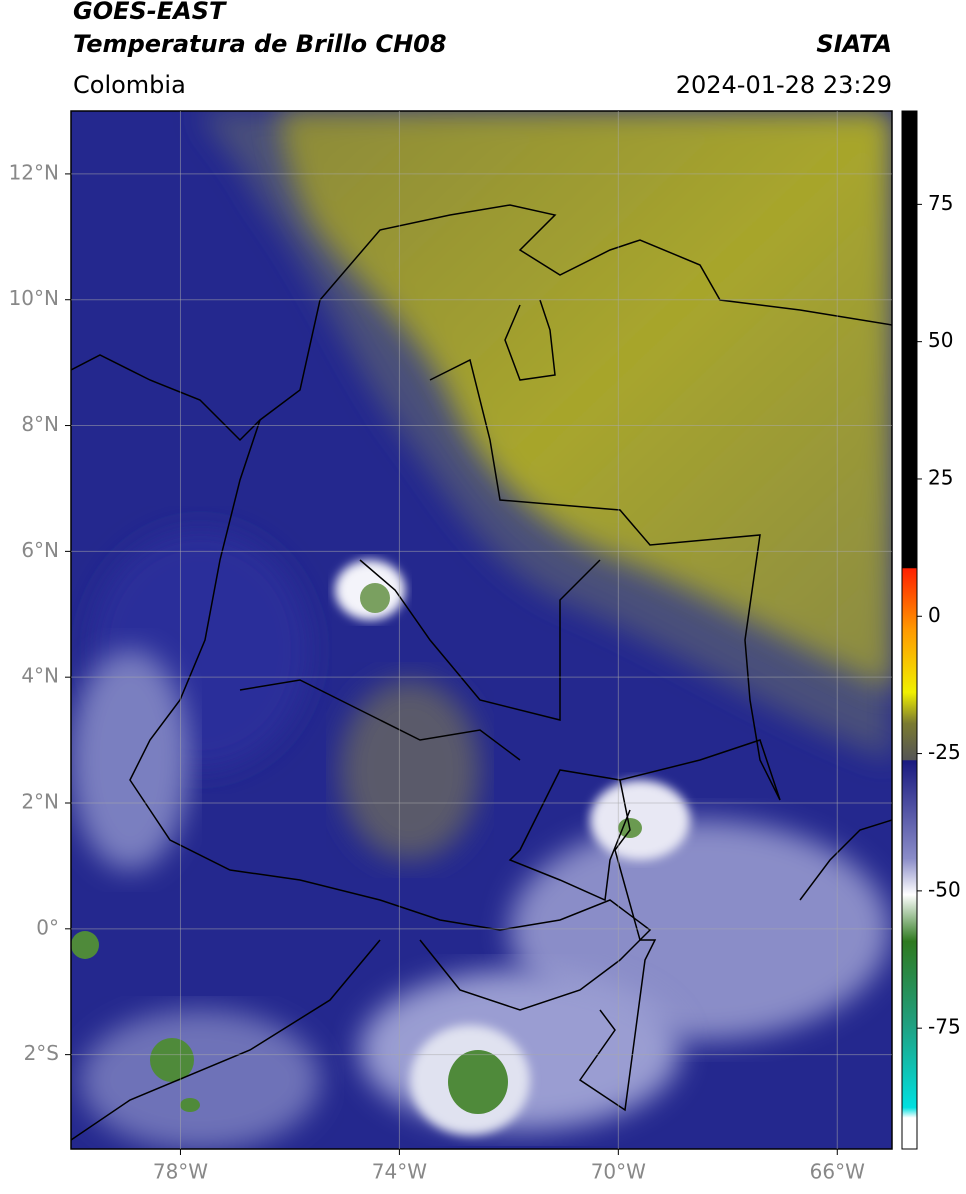 Image resolution: width=966 pixels, height=1194 pixels. What do you see at coordinates (40, 676) in the screenshot?
I see `y-tick-label: 4°N` at bounding box center [40, 676].